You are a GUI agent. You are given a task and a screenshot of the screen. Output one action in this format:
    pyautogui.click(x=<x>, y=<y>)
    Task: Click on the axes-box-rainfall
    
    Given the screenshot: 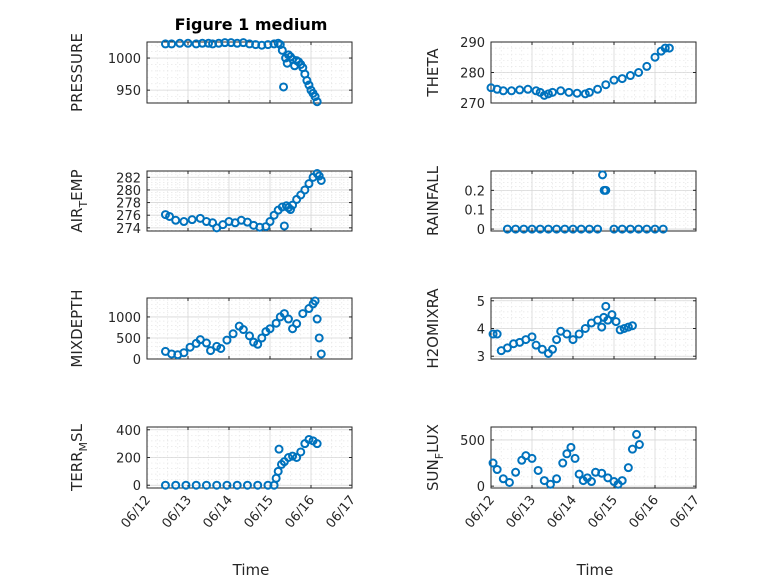 What is the action you would take?
    pyautogui.click(x=593, y=201)
    